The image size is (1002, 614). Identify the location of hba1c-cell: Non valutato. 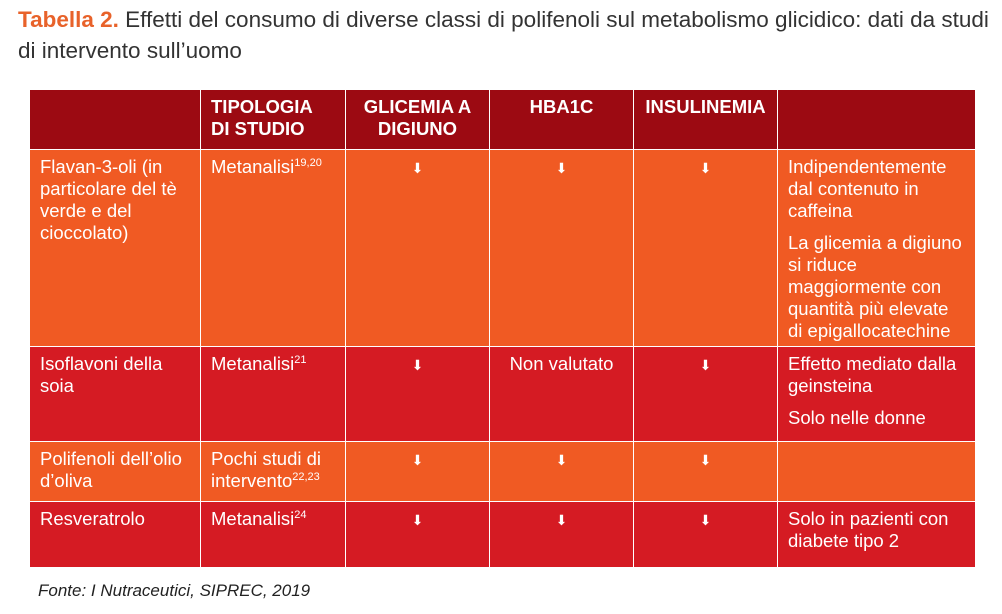
(561, 394).